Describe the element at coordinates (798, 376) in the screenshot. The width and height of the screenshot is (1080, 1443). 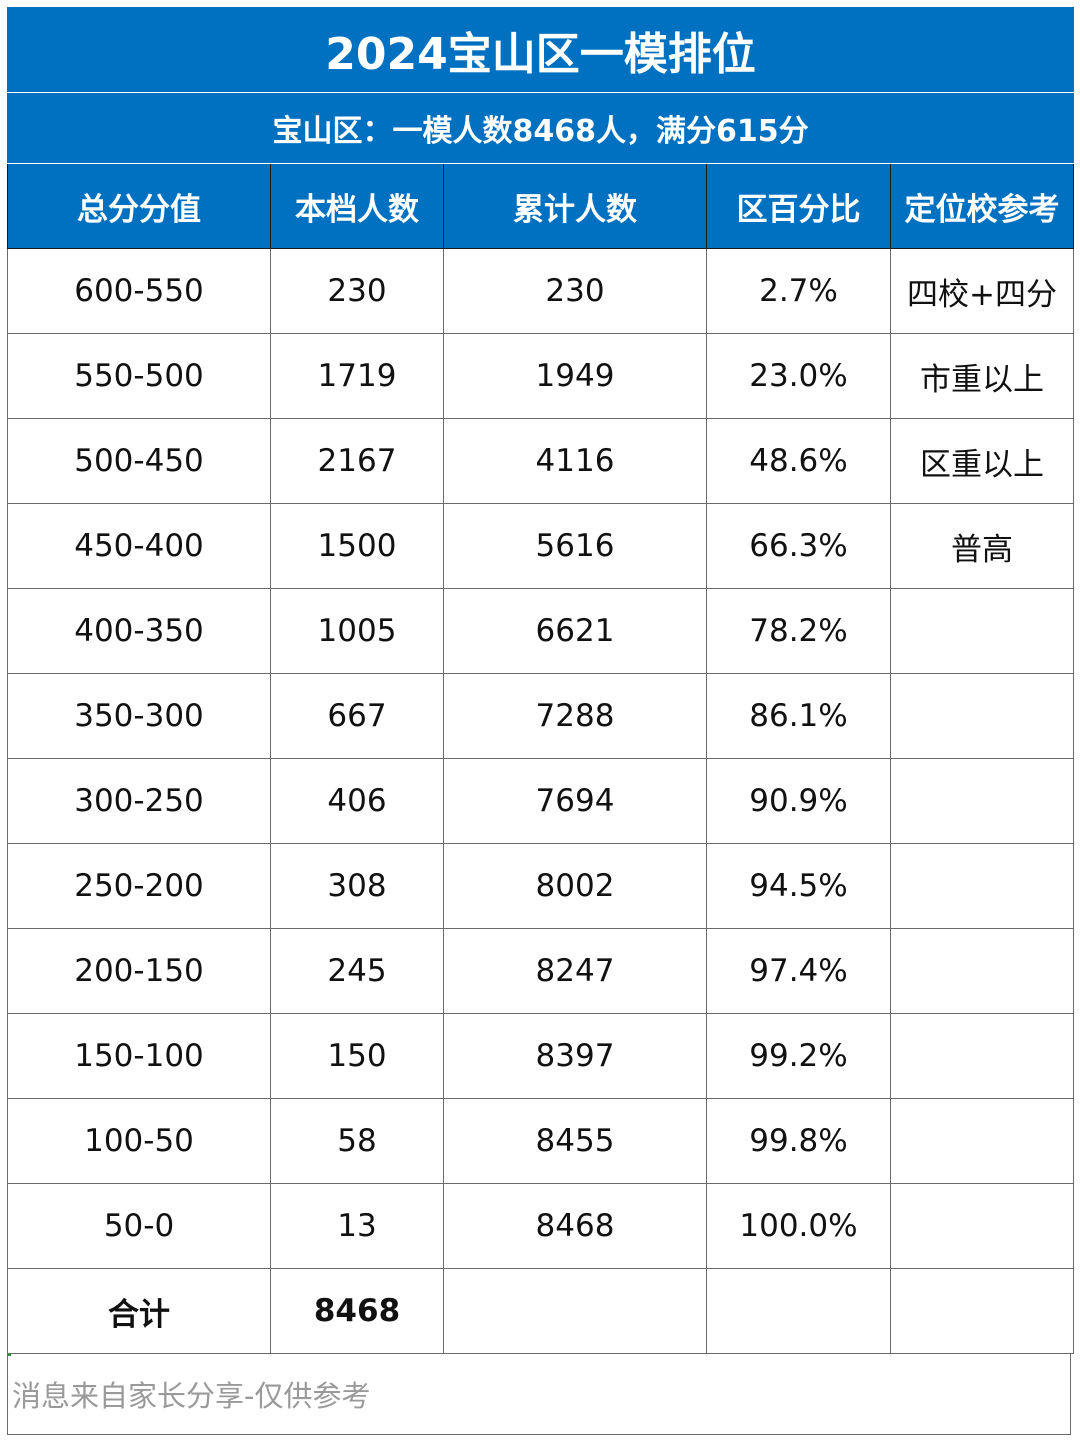
I see `cell-district-percent: 23.0%` at that location.